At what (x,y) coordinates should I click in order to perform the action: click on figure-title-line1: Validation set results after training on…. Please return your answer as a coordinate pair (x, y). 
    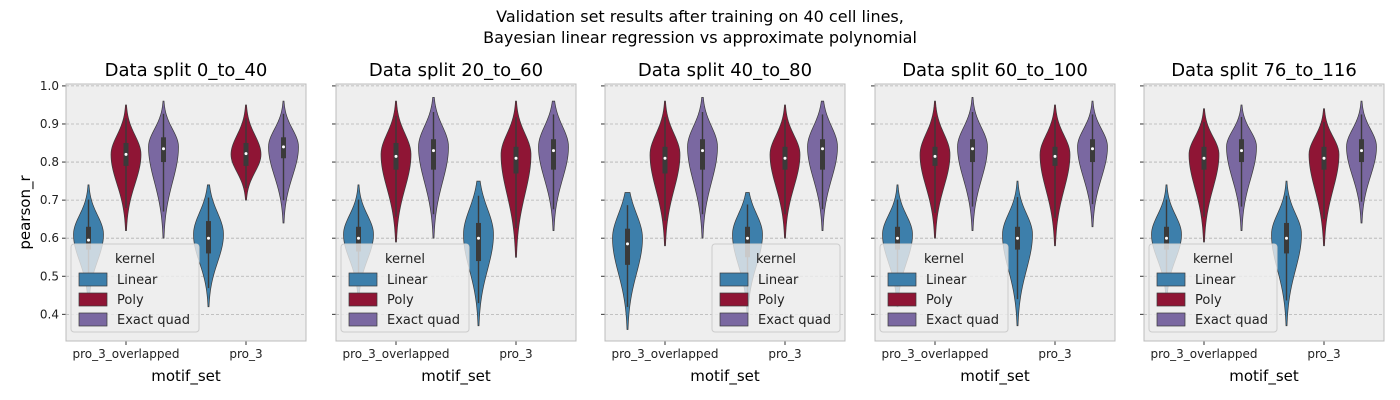
    Looking at the image, I should click on (700, 16).